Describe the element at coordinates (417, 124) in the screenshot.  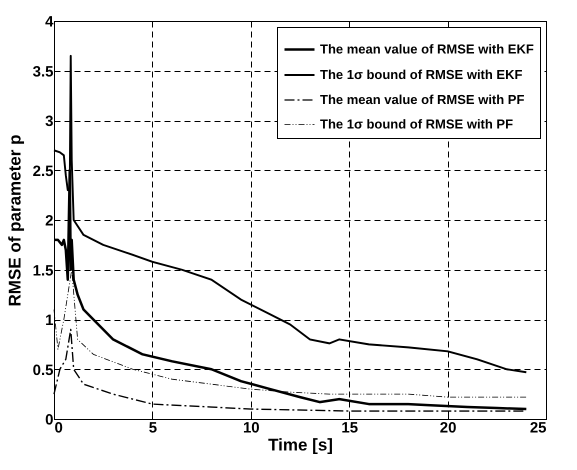
I see `legend-label: The 1σ bound of RMSE with PF` at that location.